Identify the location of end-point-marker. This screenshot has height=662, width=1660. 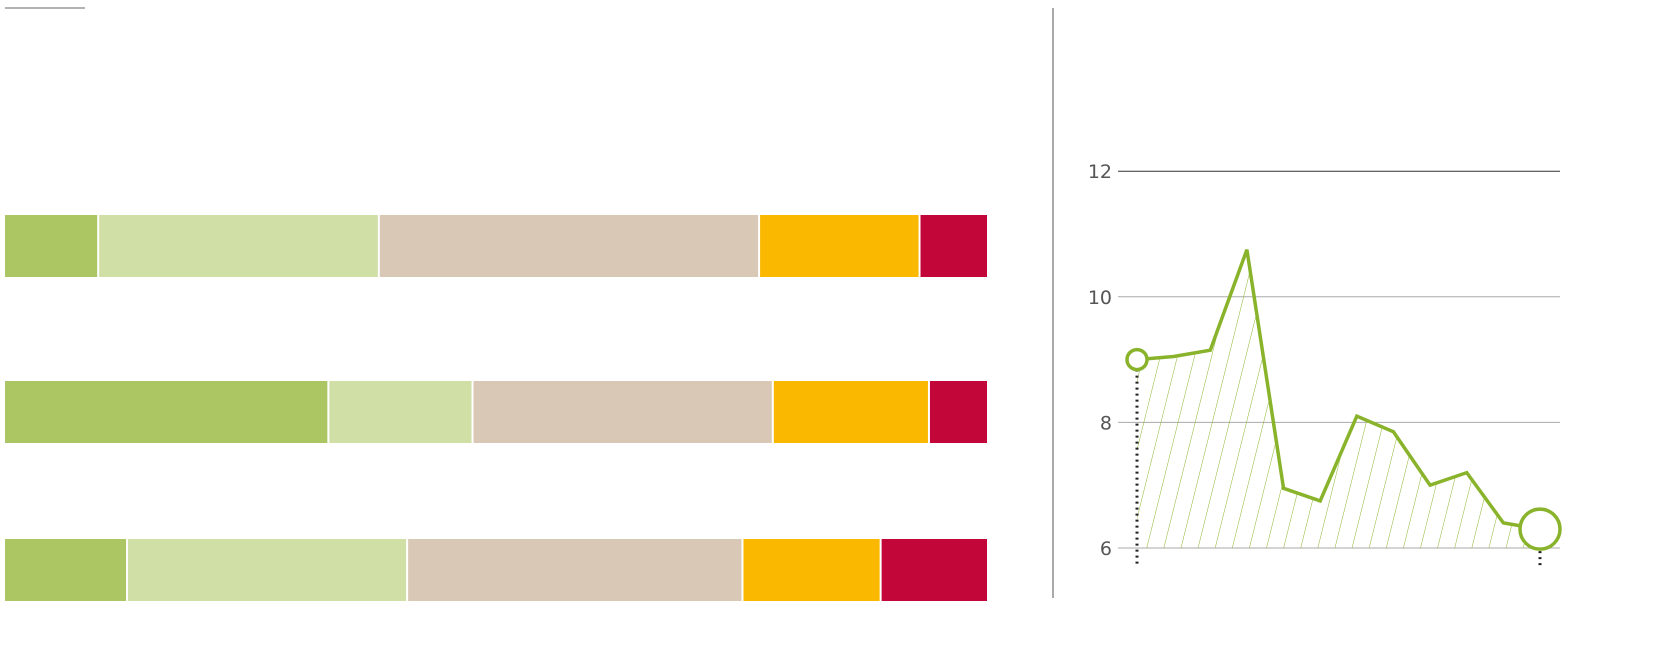
(1540, 529).